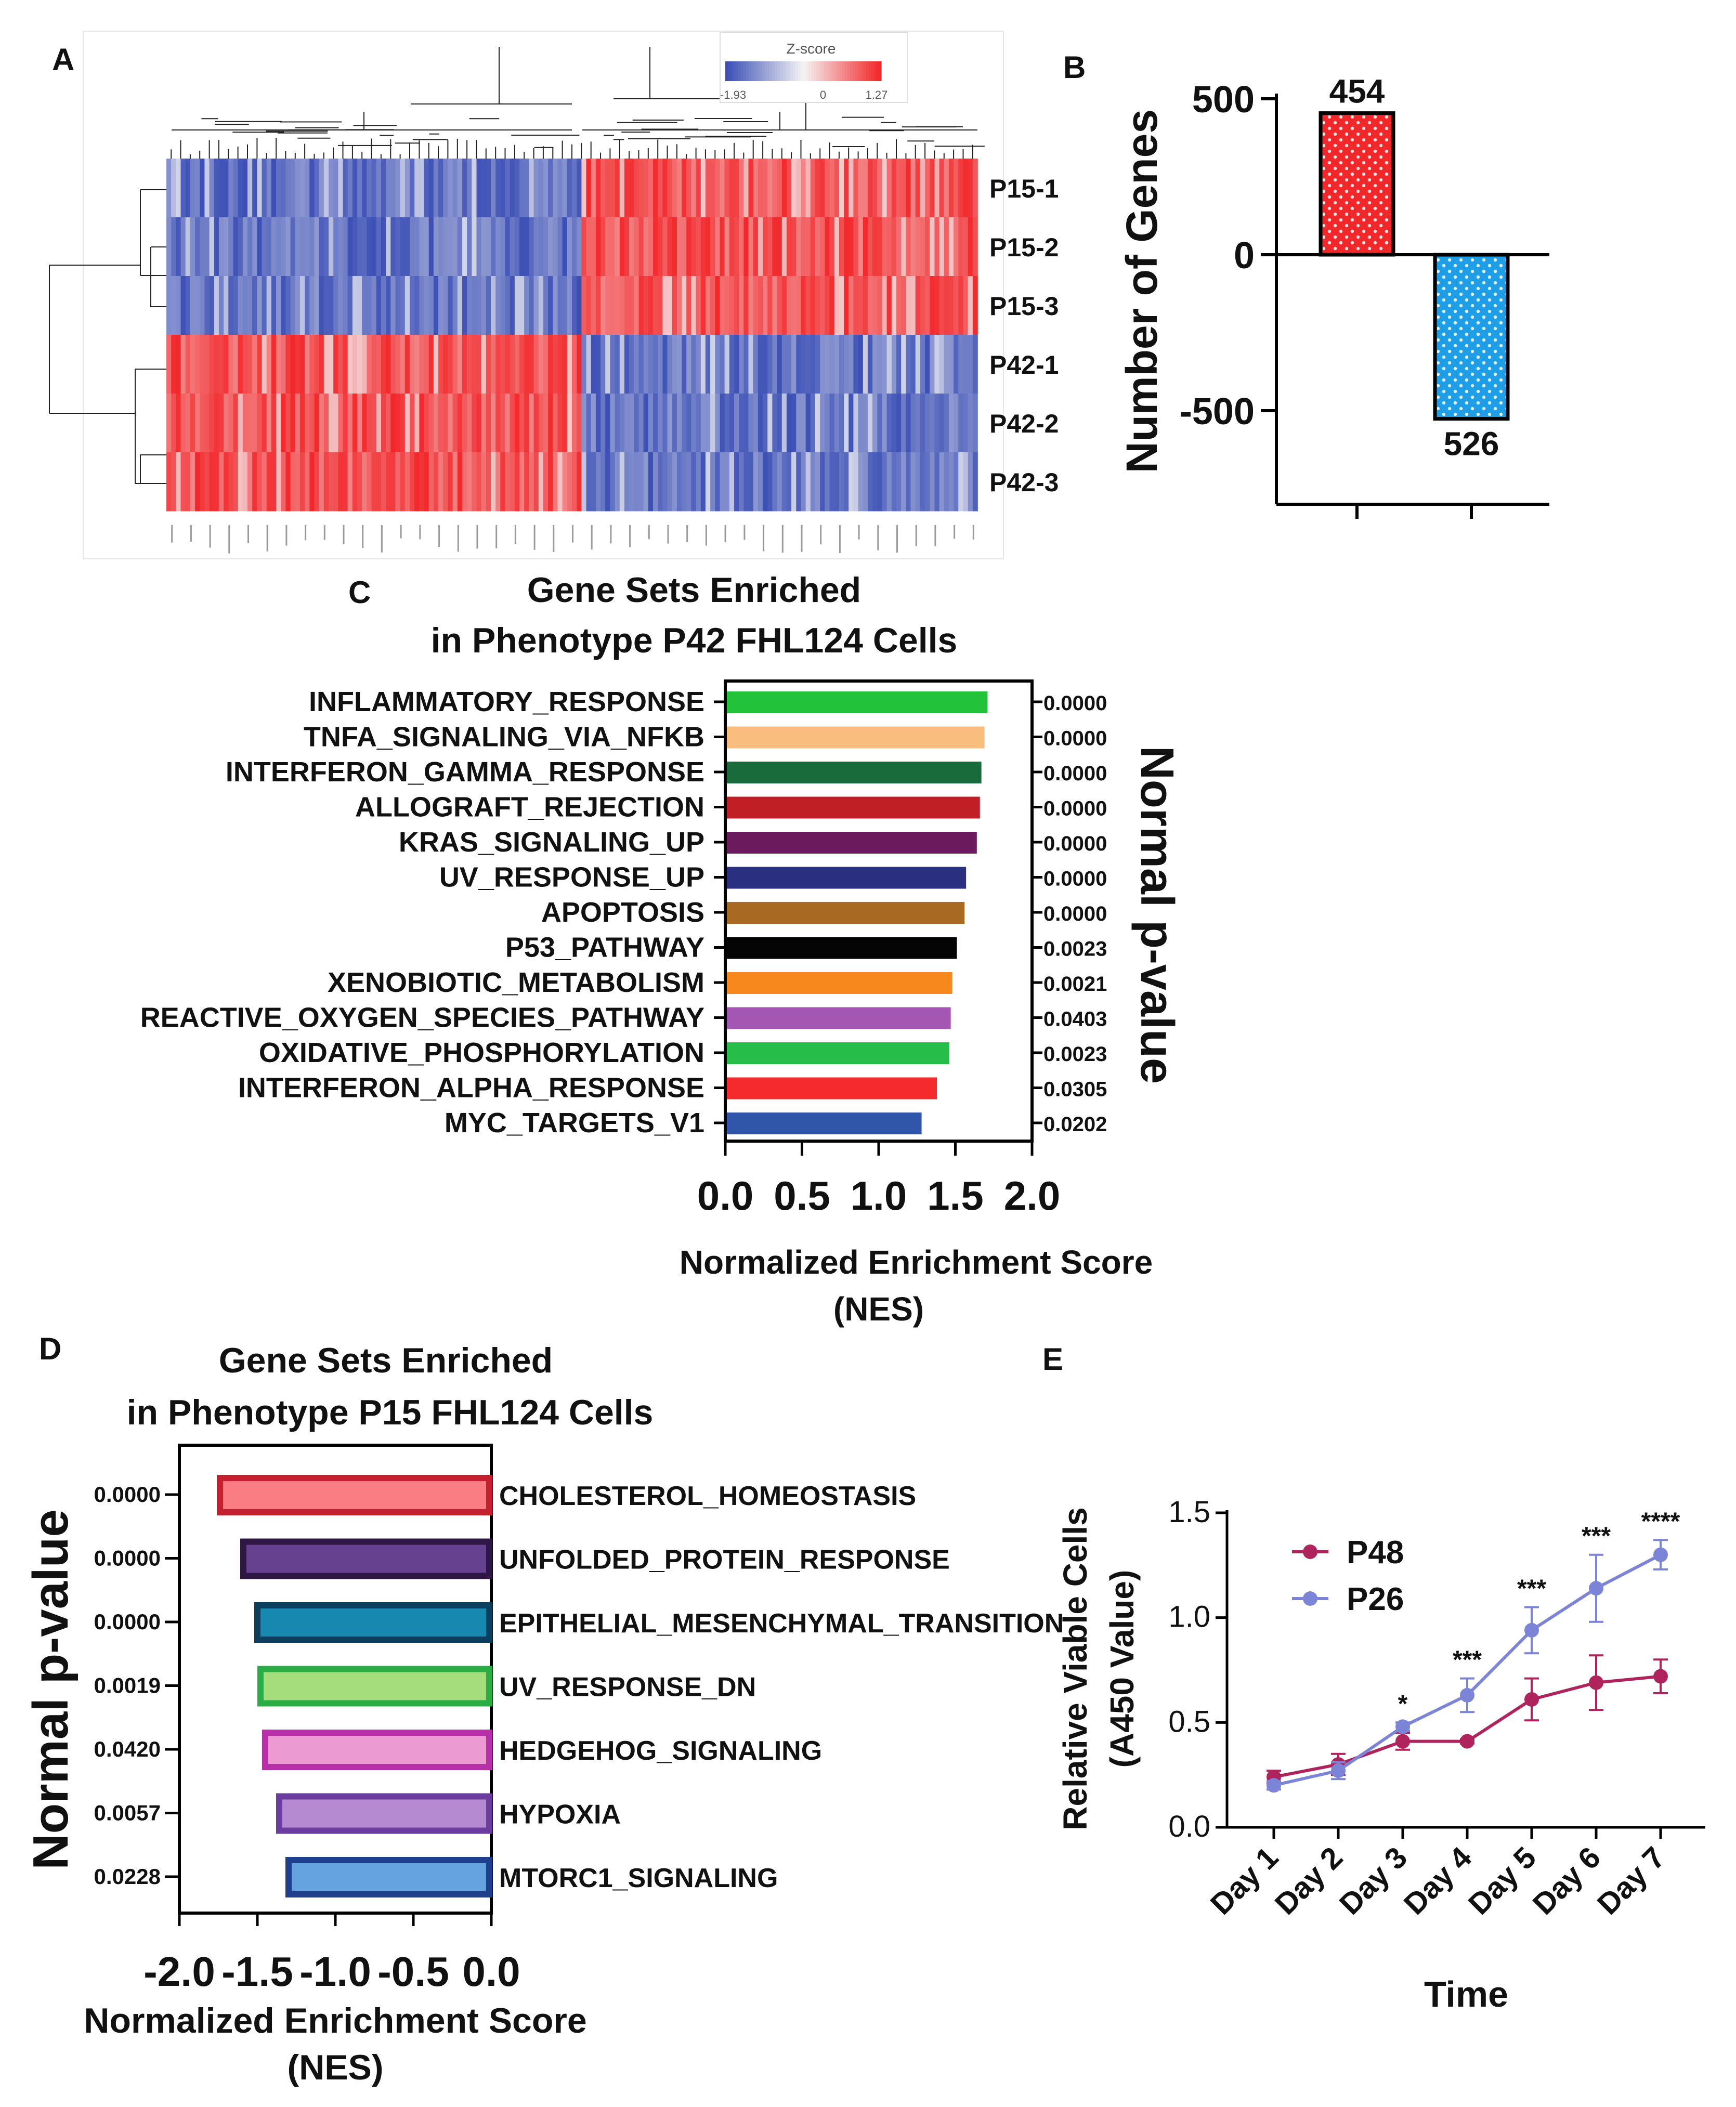  Describe the element at coordinates (574, 121) in the screenshot. I see `dendrogram-branch` at that location.